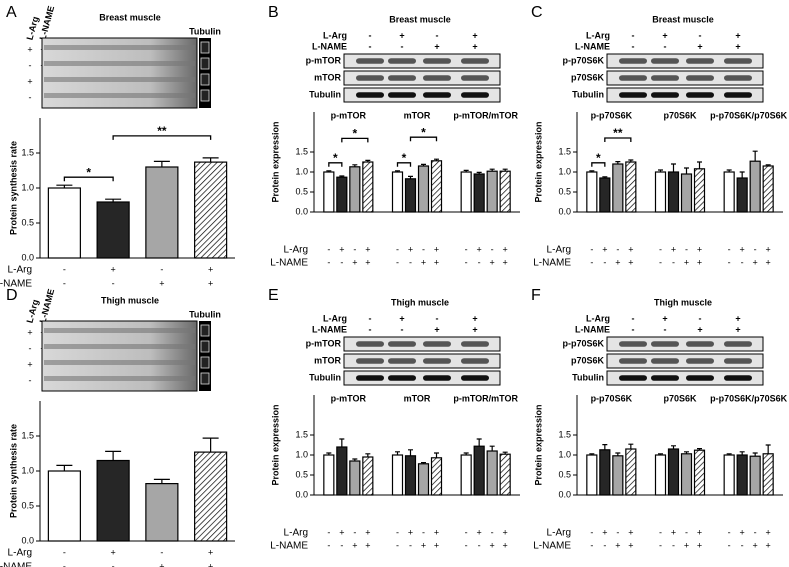 Image resolution: width=789 pixels, height=567 pixels. Describe the element at coordinates (273, 12) in the screenshot. I see `panel-letter: B` at that location.